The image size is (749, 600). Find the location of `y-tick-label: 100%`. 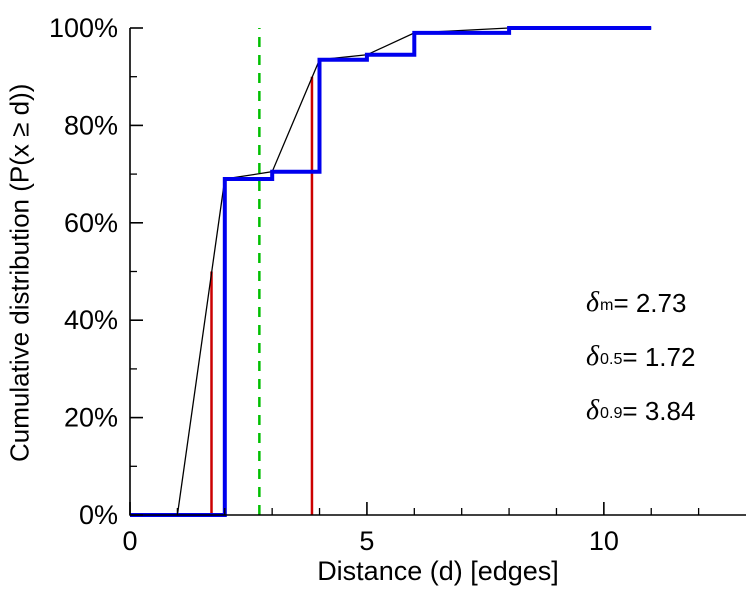

y-tick-label: 100% is located at coordinates (83, 28).